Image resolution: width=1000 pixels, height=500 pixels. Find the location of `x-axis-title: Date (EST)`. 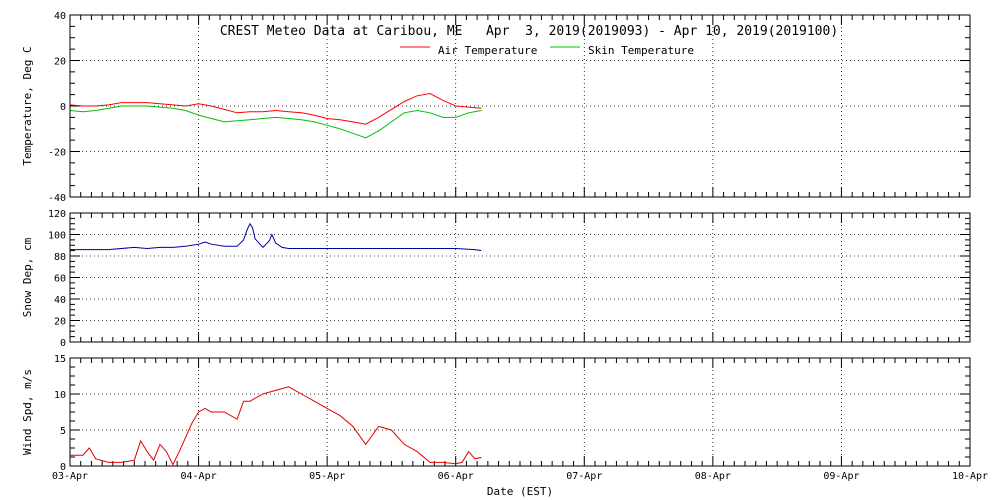

x-axis-title: Date (EST) is located at coordinates (520, 491).